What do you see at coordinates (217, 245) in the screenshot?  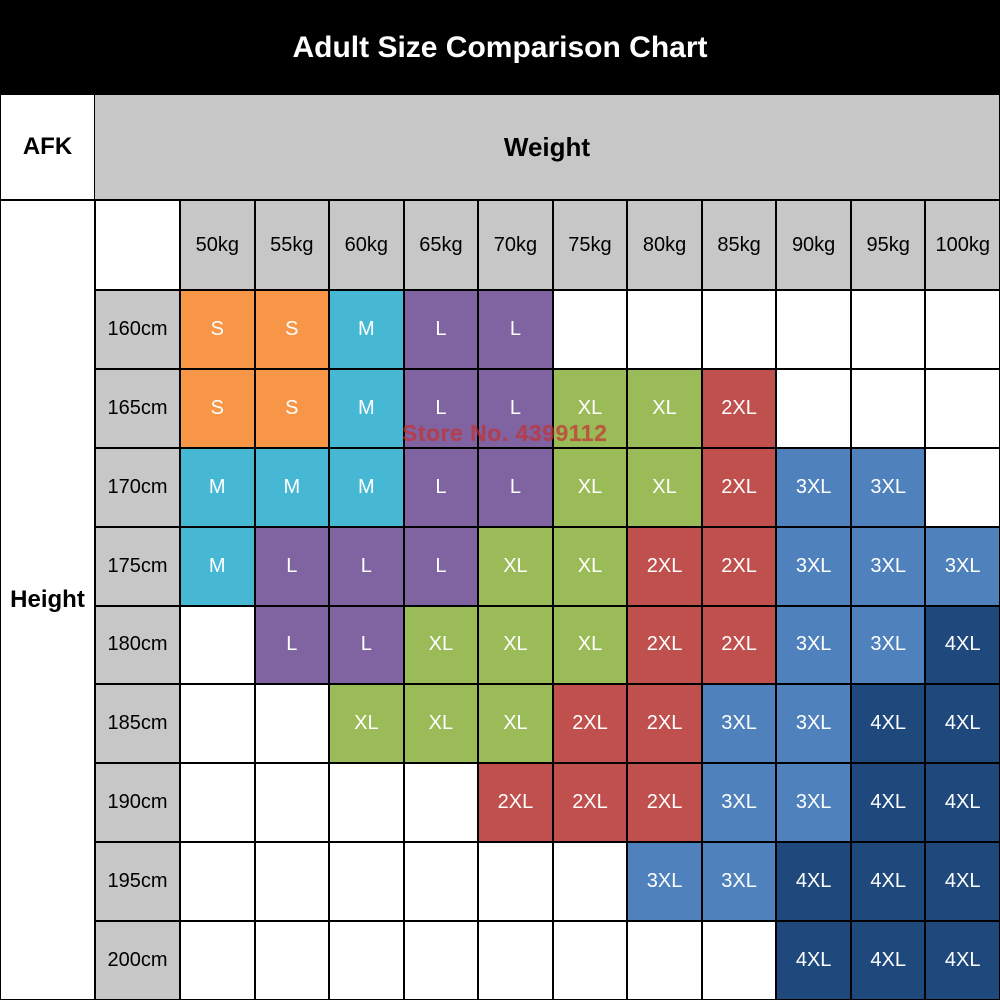 I see `weight-col-header: 50kg` at bounding box center [217, 245].